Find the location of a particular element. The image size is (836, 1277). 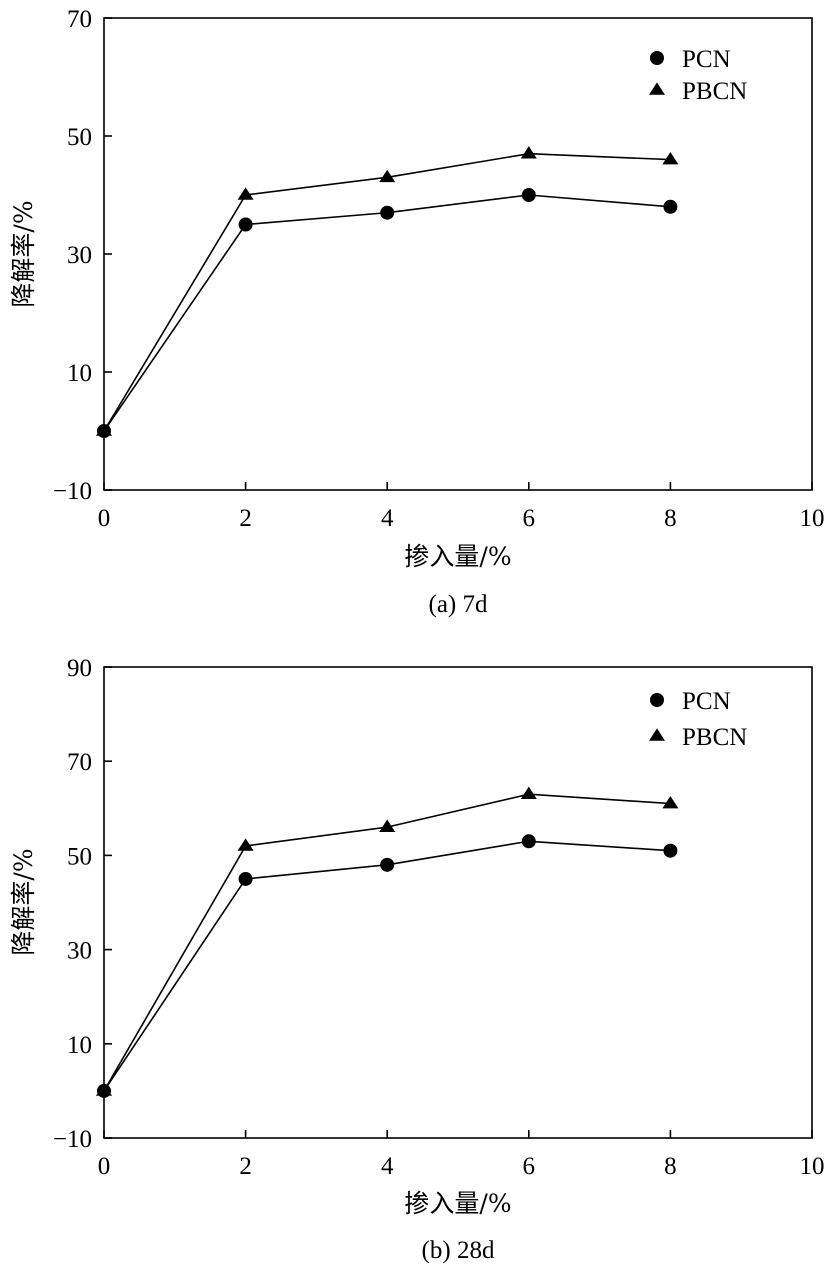

series-line-pbcn is located at coordinates (387, 292).